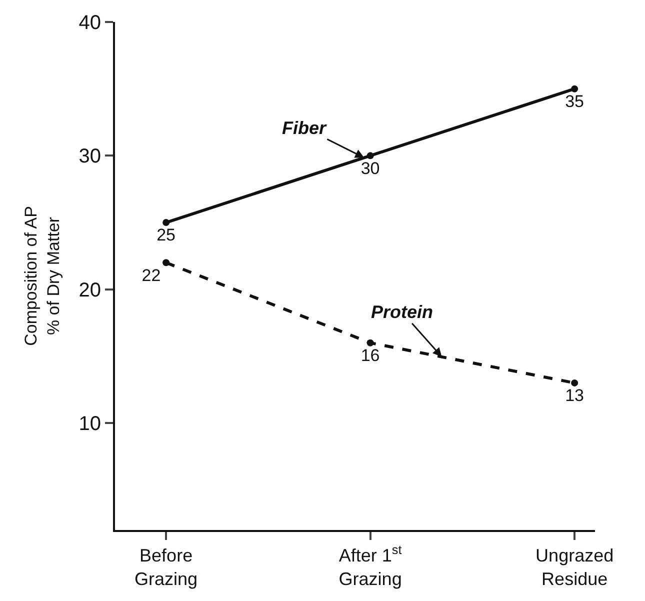 The image size is (645, 601). I want to click on data-label: 13, so click(574, 396).